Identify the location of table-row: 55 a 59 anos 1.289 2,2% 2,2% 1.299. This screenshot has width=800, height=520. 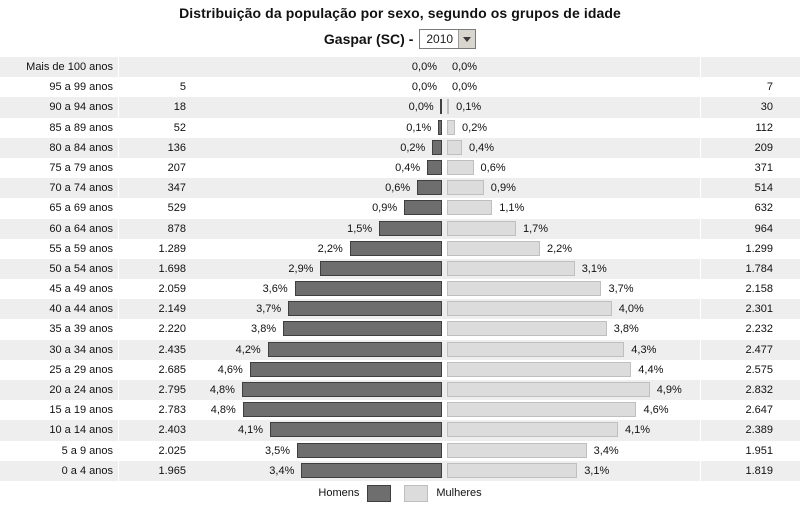
(400, 248).